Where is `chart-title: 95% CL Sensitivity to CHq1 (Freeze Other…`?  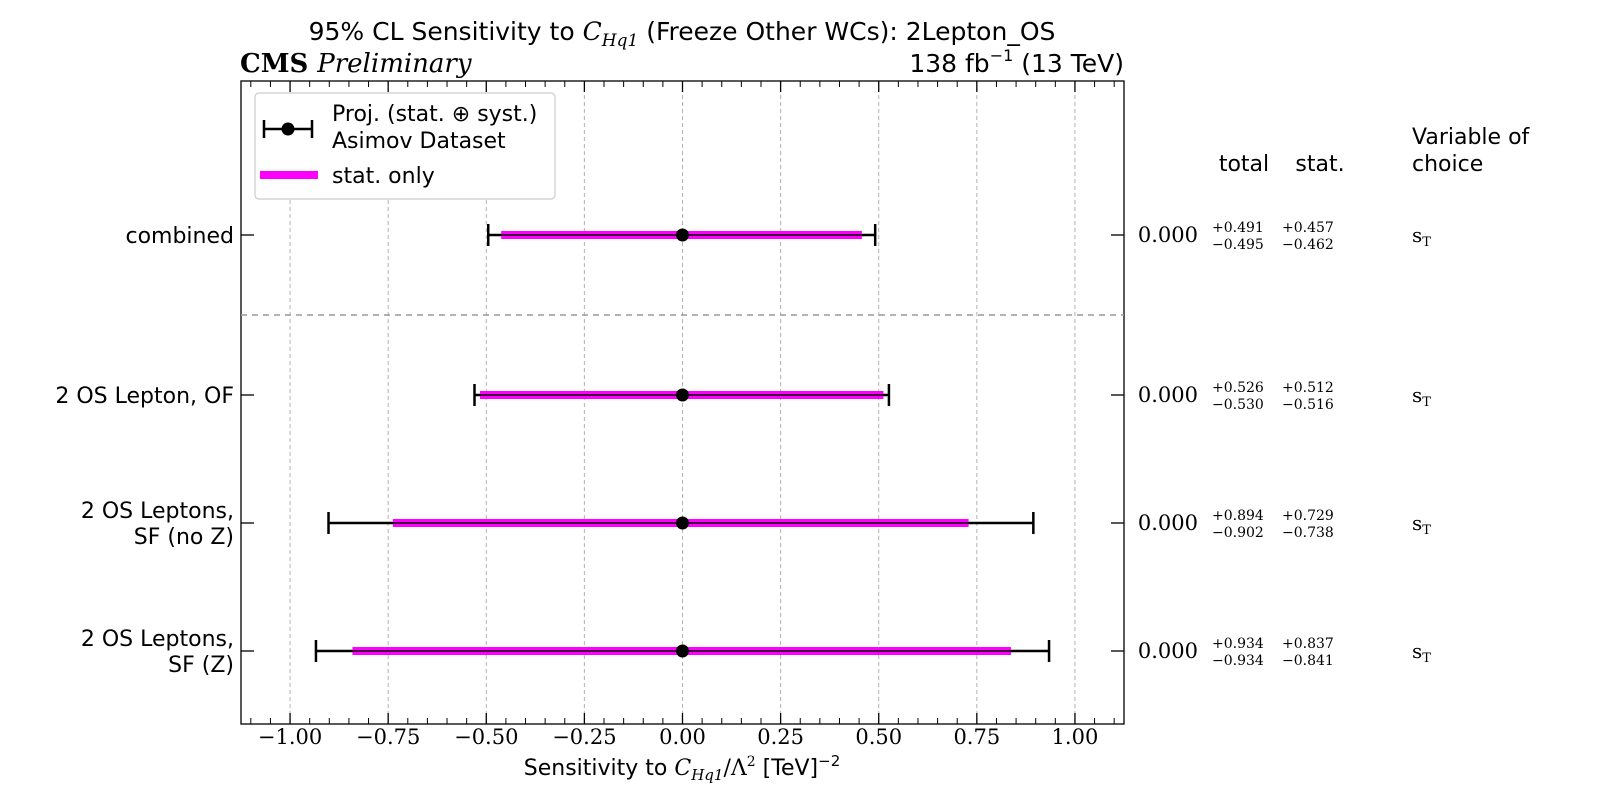
chart-title: 95% CL Sensitivity to CHq1 (Freeze Other… is located at coordinates (682, 34).